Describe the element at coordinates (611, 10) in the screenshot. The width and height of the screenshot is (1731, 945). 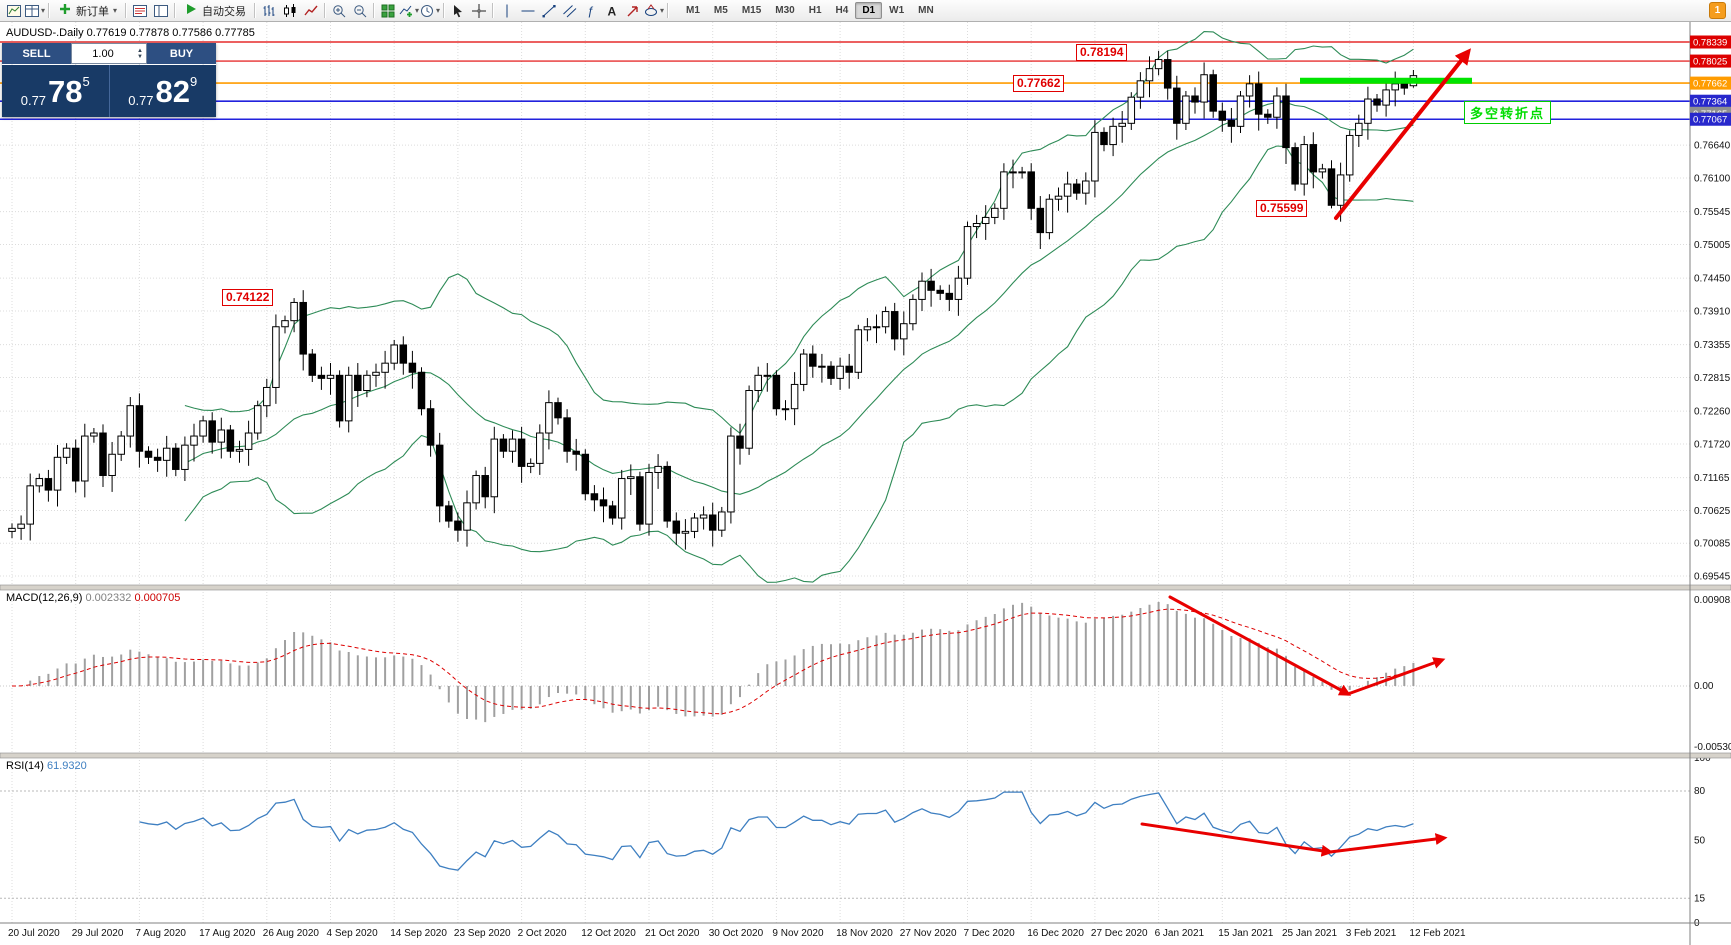
I see `text-icon: A` at that location.